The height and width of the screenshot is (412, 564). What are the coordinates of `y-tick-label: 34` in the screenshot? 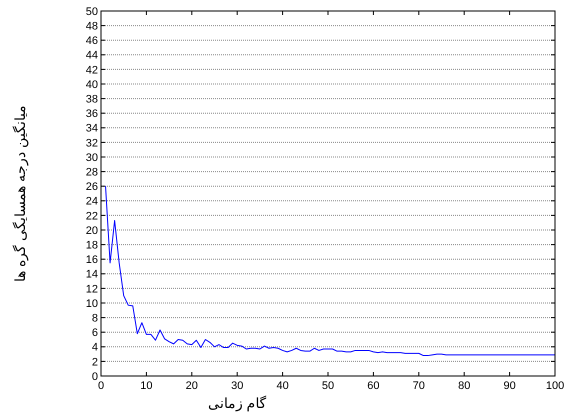 It's located at (92, 128).